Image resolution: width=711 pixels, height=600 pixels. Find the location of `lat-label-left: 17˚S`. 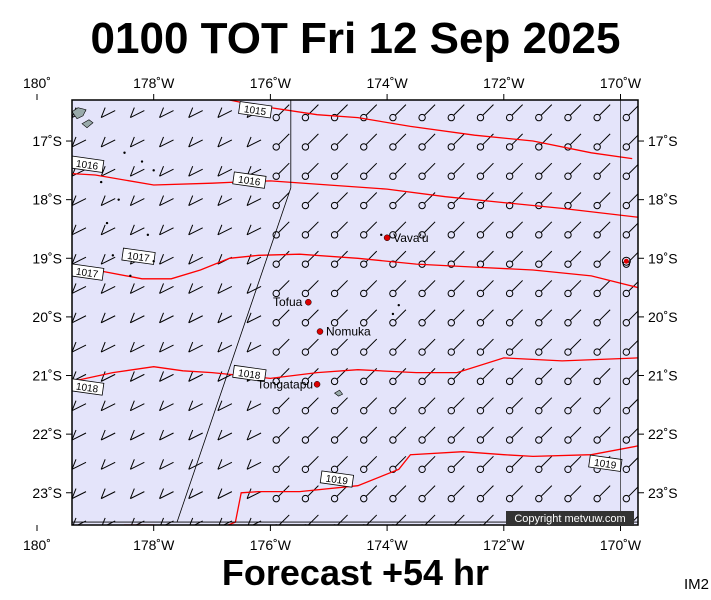

lat-label-left: 17˚S is located at coordinates (47, 141).